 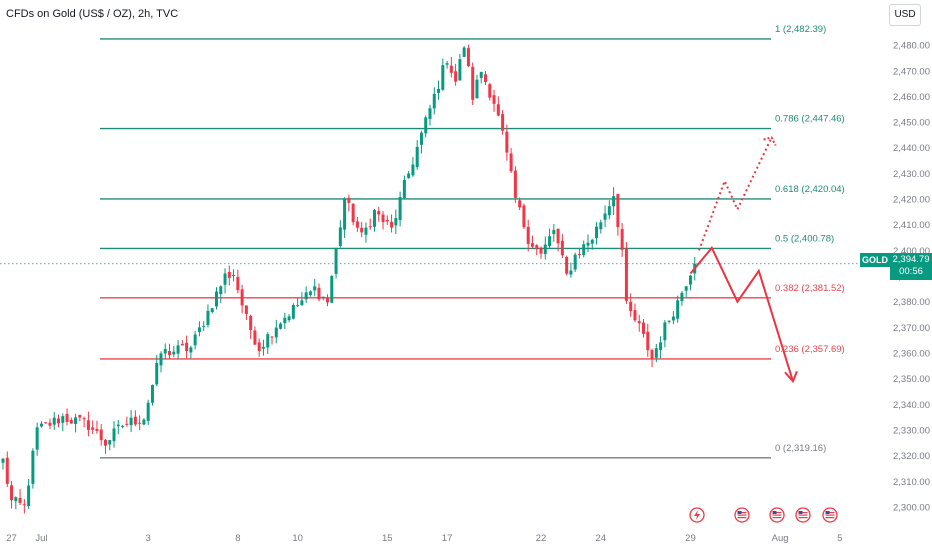 I want to click on y-tick-label: 2,410.00, so click(x=911, y=225).